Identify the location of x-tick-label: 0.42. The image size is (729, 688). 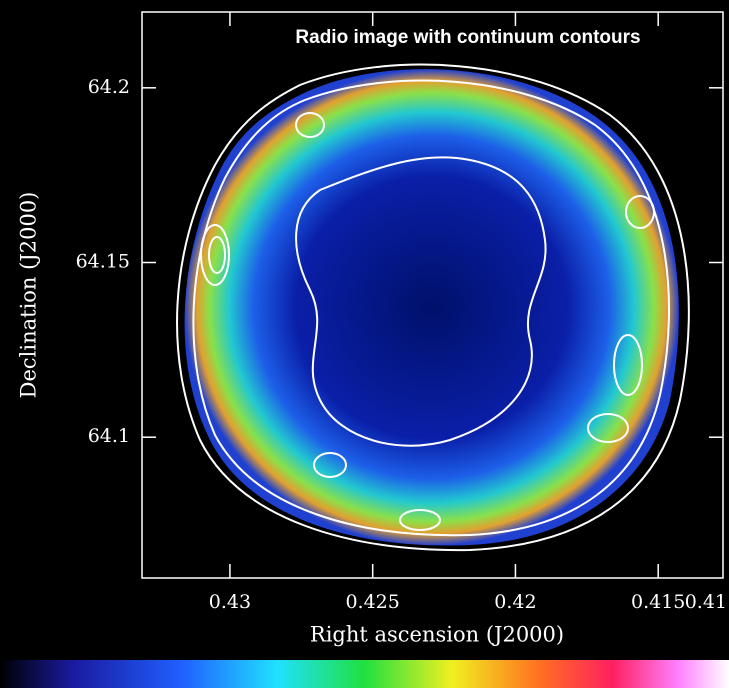
(515, 602).